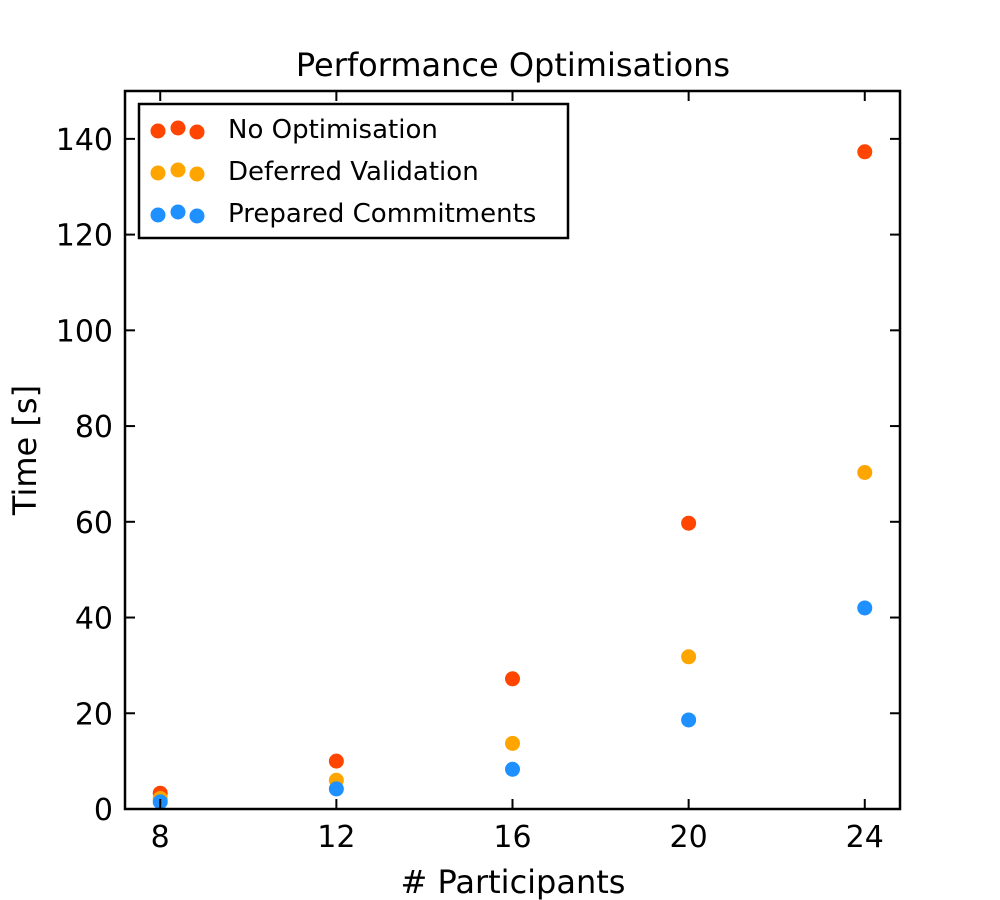 The image size is (1000, 900). I want to click on x-tick-label: 16, so click(512, 837).